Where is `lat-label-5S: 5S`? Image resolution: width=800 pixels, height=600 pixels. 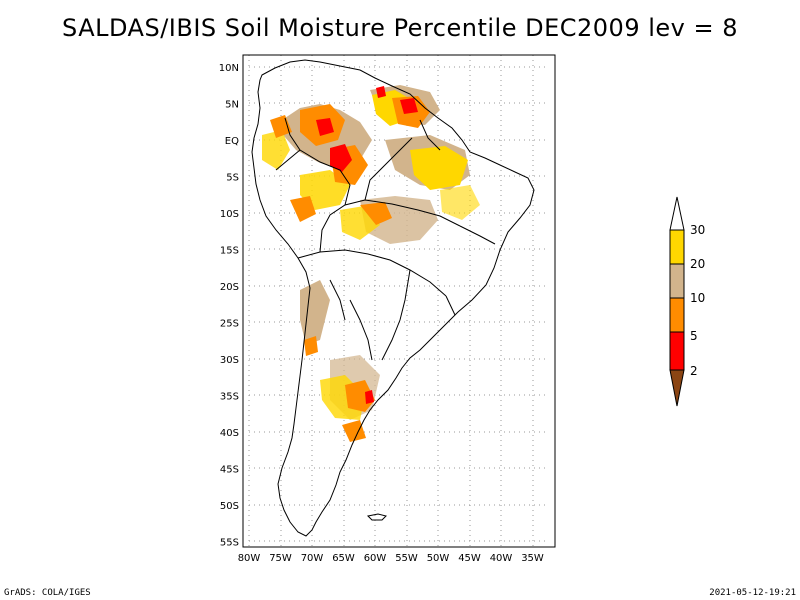
lat-label-5S: 5S is located at coordinates (232, 178).